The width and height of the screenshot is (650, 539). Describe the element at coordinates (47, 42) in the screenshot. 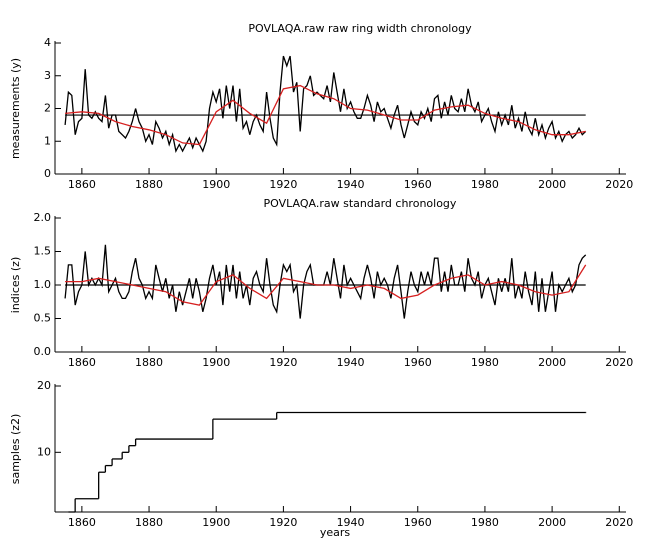

I see `y-tick-label: 4` at that location.